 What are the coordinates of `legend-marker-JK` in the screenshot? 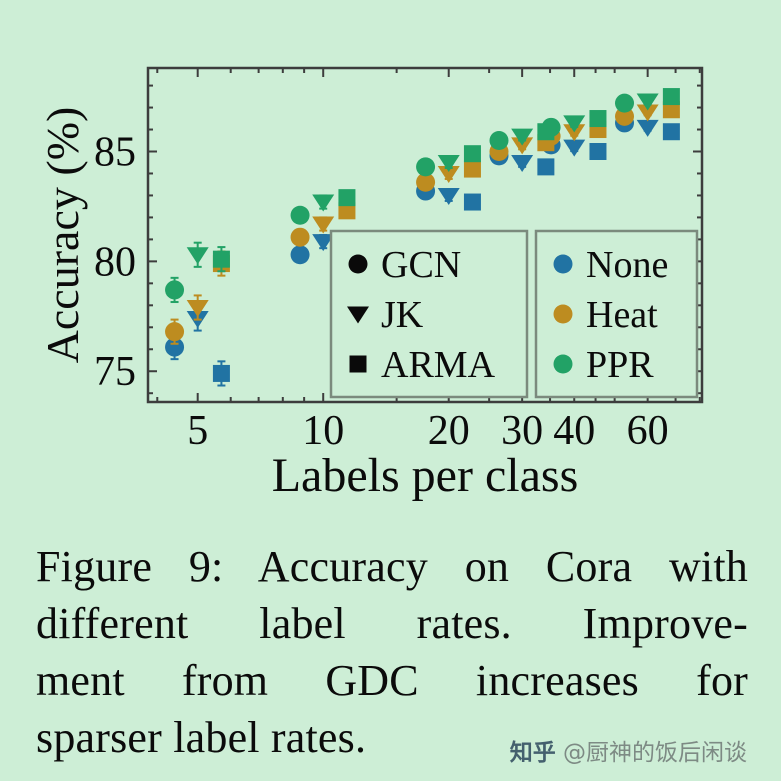 It's located at (358, 315).